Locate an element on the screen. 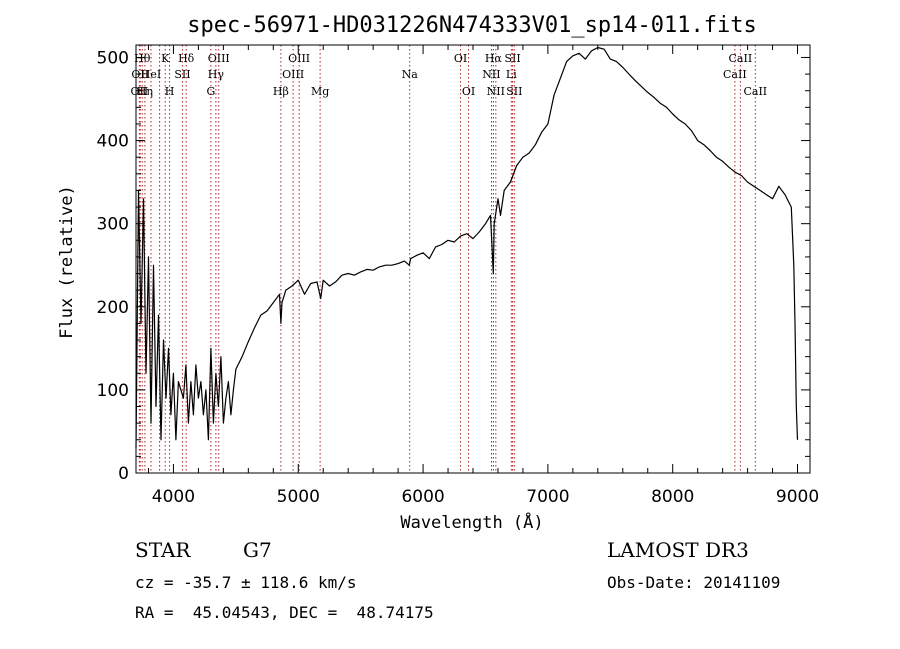  line-label-25: SII is located at coordinates (514, 91).